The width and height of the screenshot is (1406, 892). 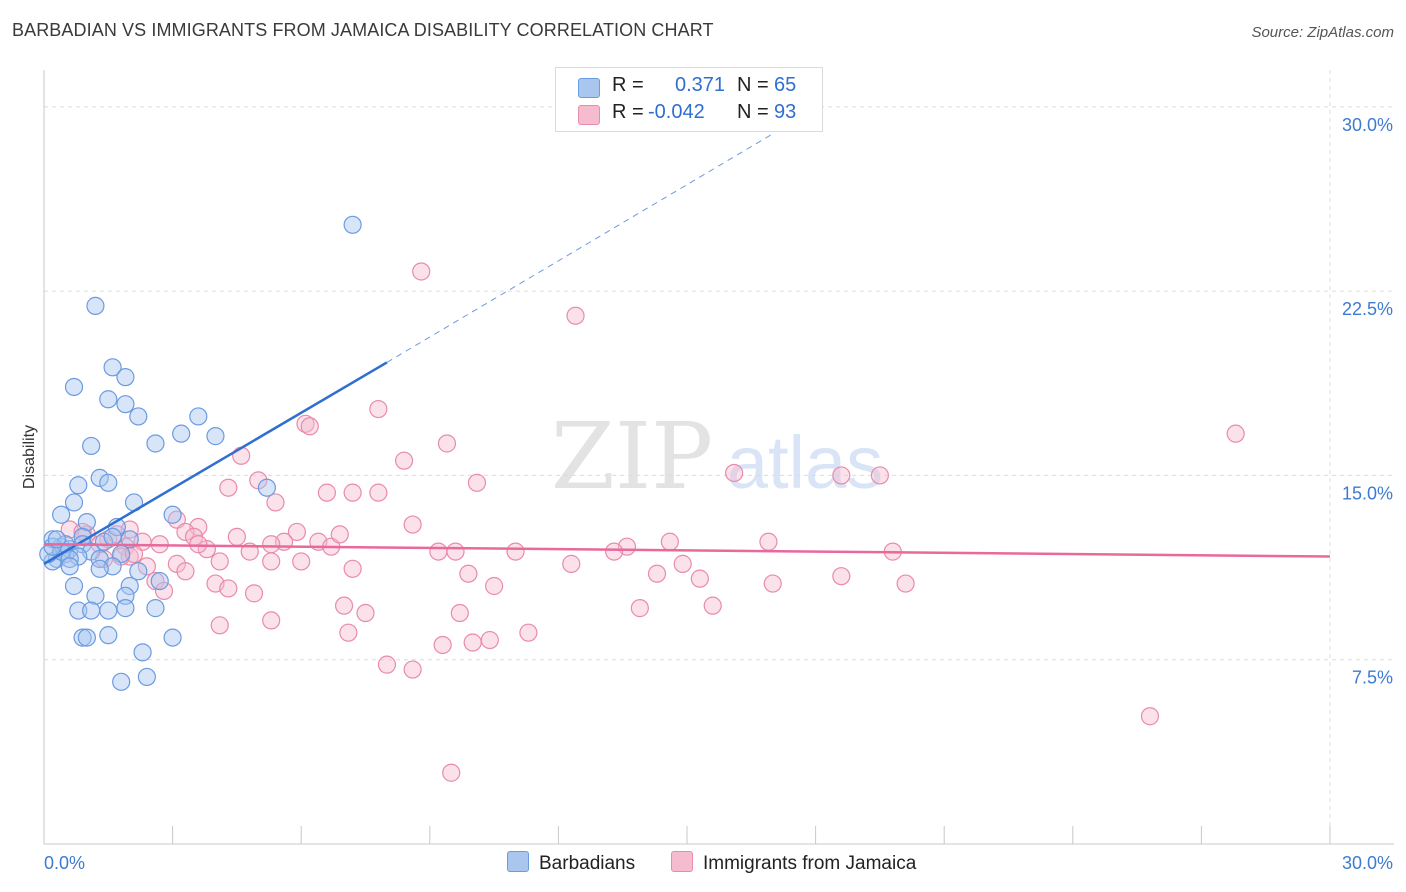 What do you see at coordinates (785, 112) in the screenshot?
I see `legend-n-value-pink: 93` at bounding box center [785, 112].